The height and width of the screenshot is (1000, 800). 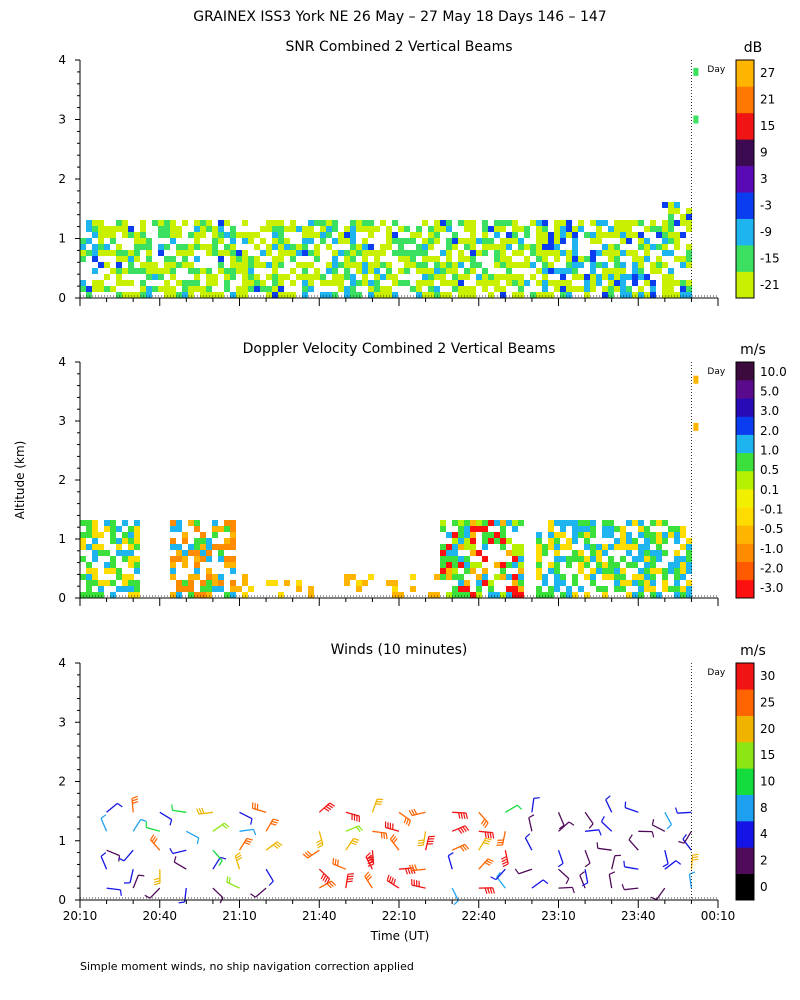 I want to click on x-tick-label: 00:10, so click(x=718, y=916).